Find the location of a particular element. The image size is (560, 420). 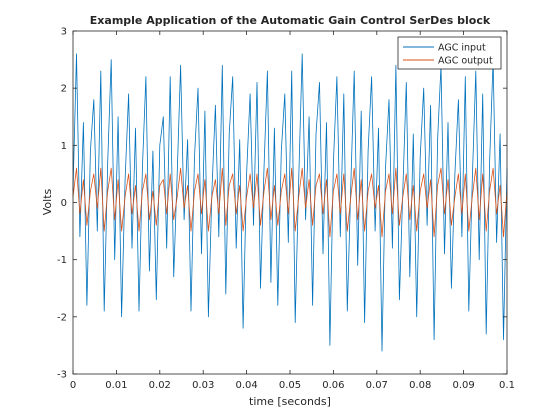

y-tick-label: 3 is located at coordinates (64, 32).